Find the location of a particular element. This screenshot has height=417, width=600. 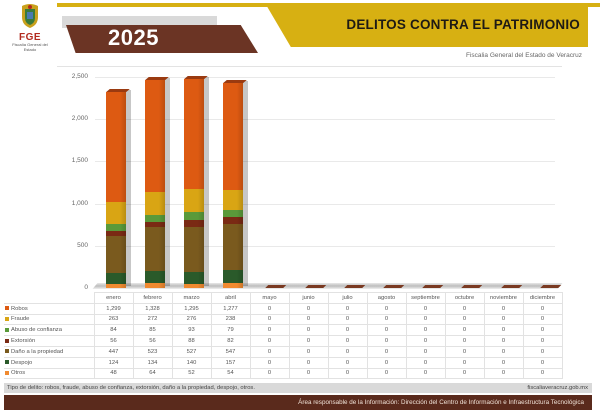

table-row: Extorsión 56 56 88 82 0 0 0 0 0 0 0 0 is located at coordinates (283, 341).